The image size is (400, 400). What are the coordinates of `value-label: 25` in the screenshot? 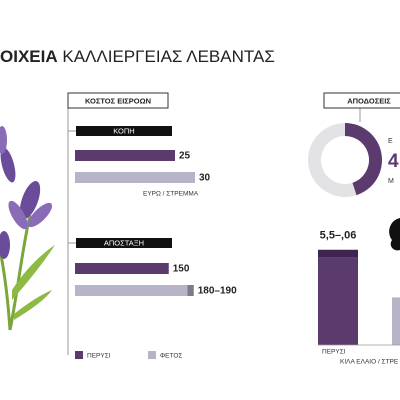 It's located at (185, 156).